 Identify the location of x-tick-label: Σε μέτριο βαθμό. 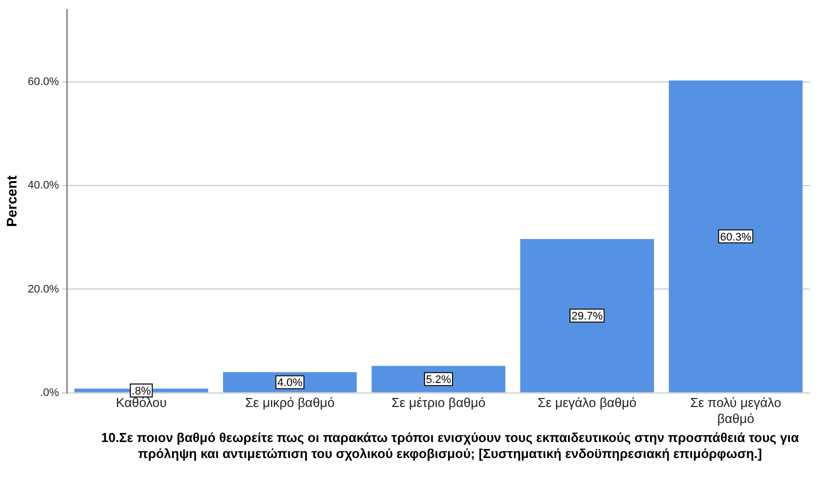
(439, 402).